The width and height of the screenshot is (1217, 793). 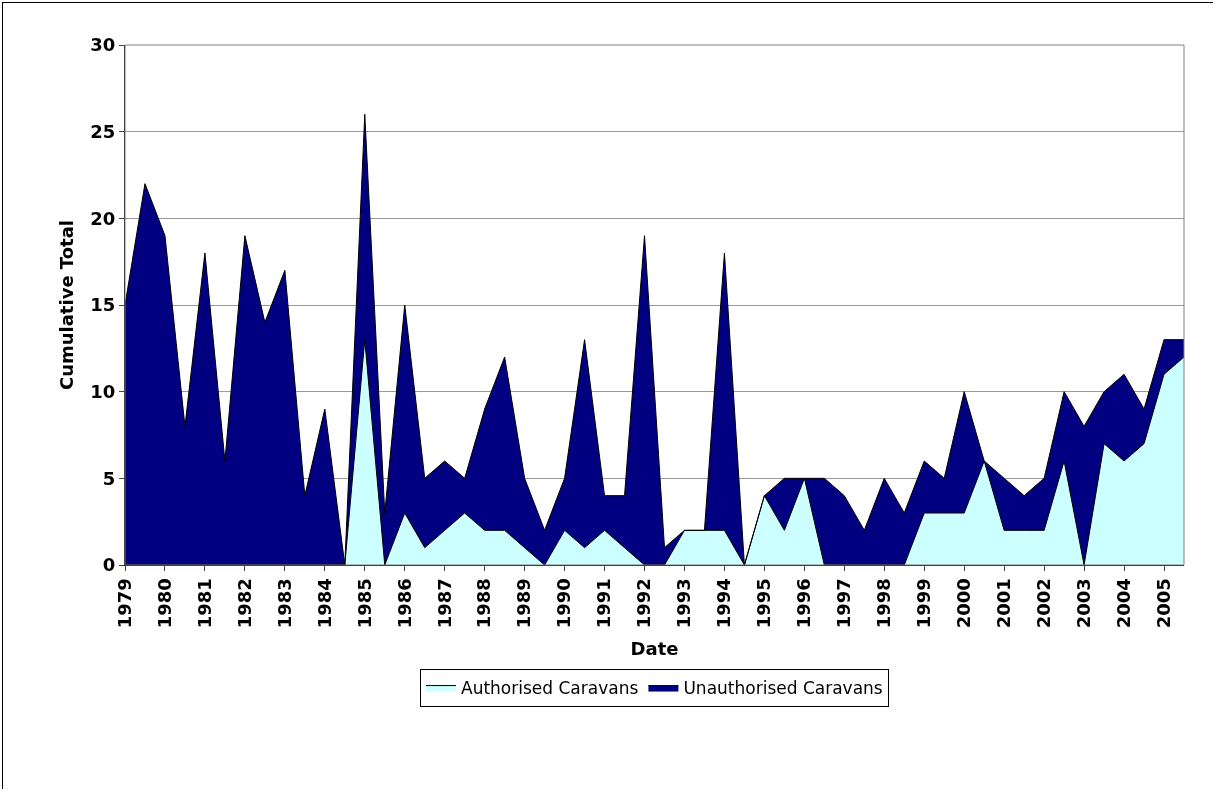 I want to click on y-tick-label: 5, so click(x=109, y=478).